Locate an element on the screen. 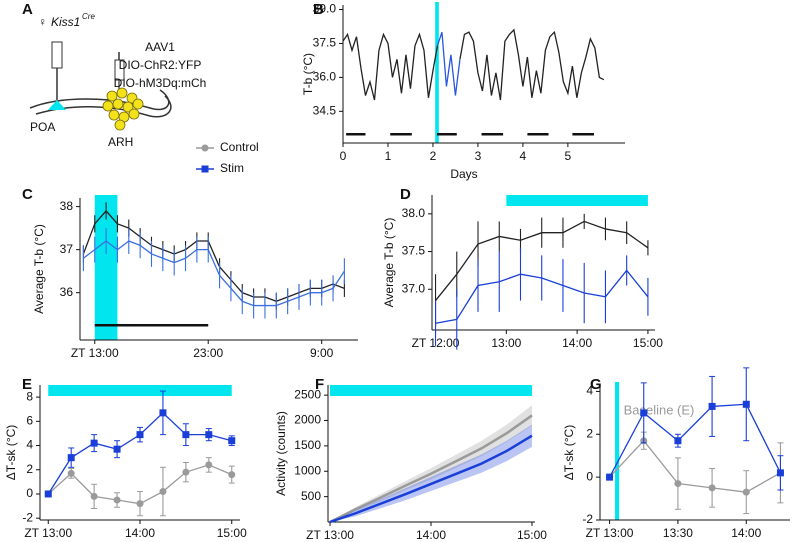 This screenshot has width=800, height=542. x-tick-label: 2 is located at coordinates (433, 156).